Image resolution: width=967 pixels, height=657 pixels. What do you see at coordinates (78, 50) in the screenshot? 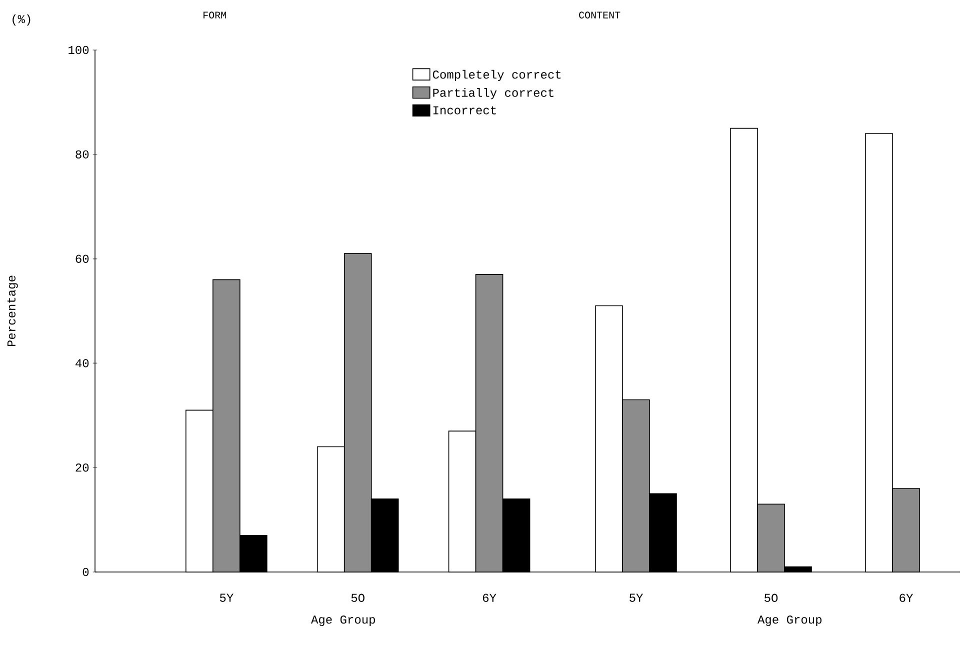
I see `y-tick-label: 100` at bounding box center [78, 50].